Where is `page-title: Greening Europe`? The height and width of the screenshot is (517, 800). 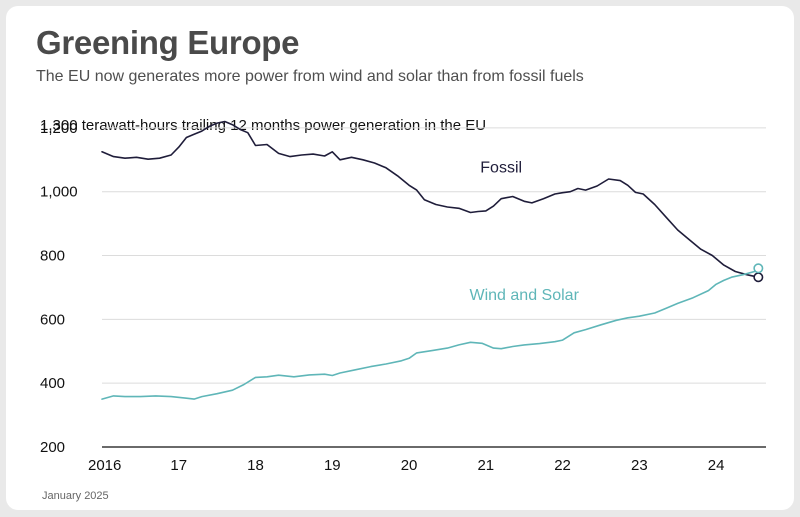 page-title: Greening Europe is located at coordinates (168, 42).